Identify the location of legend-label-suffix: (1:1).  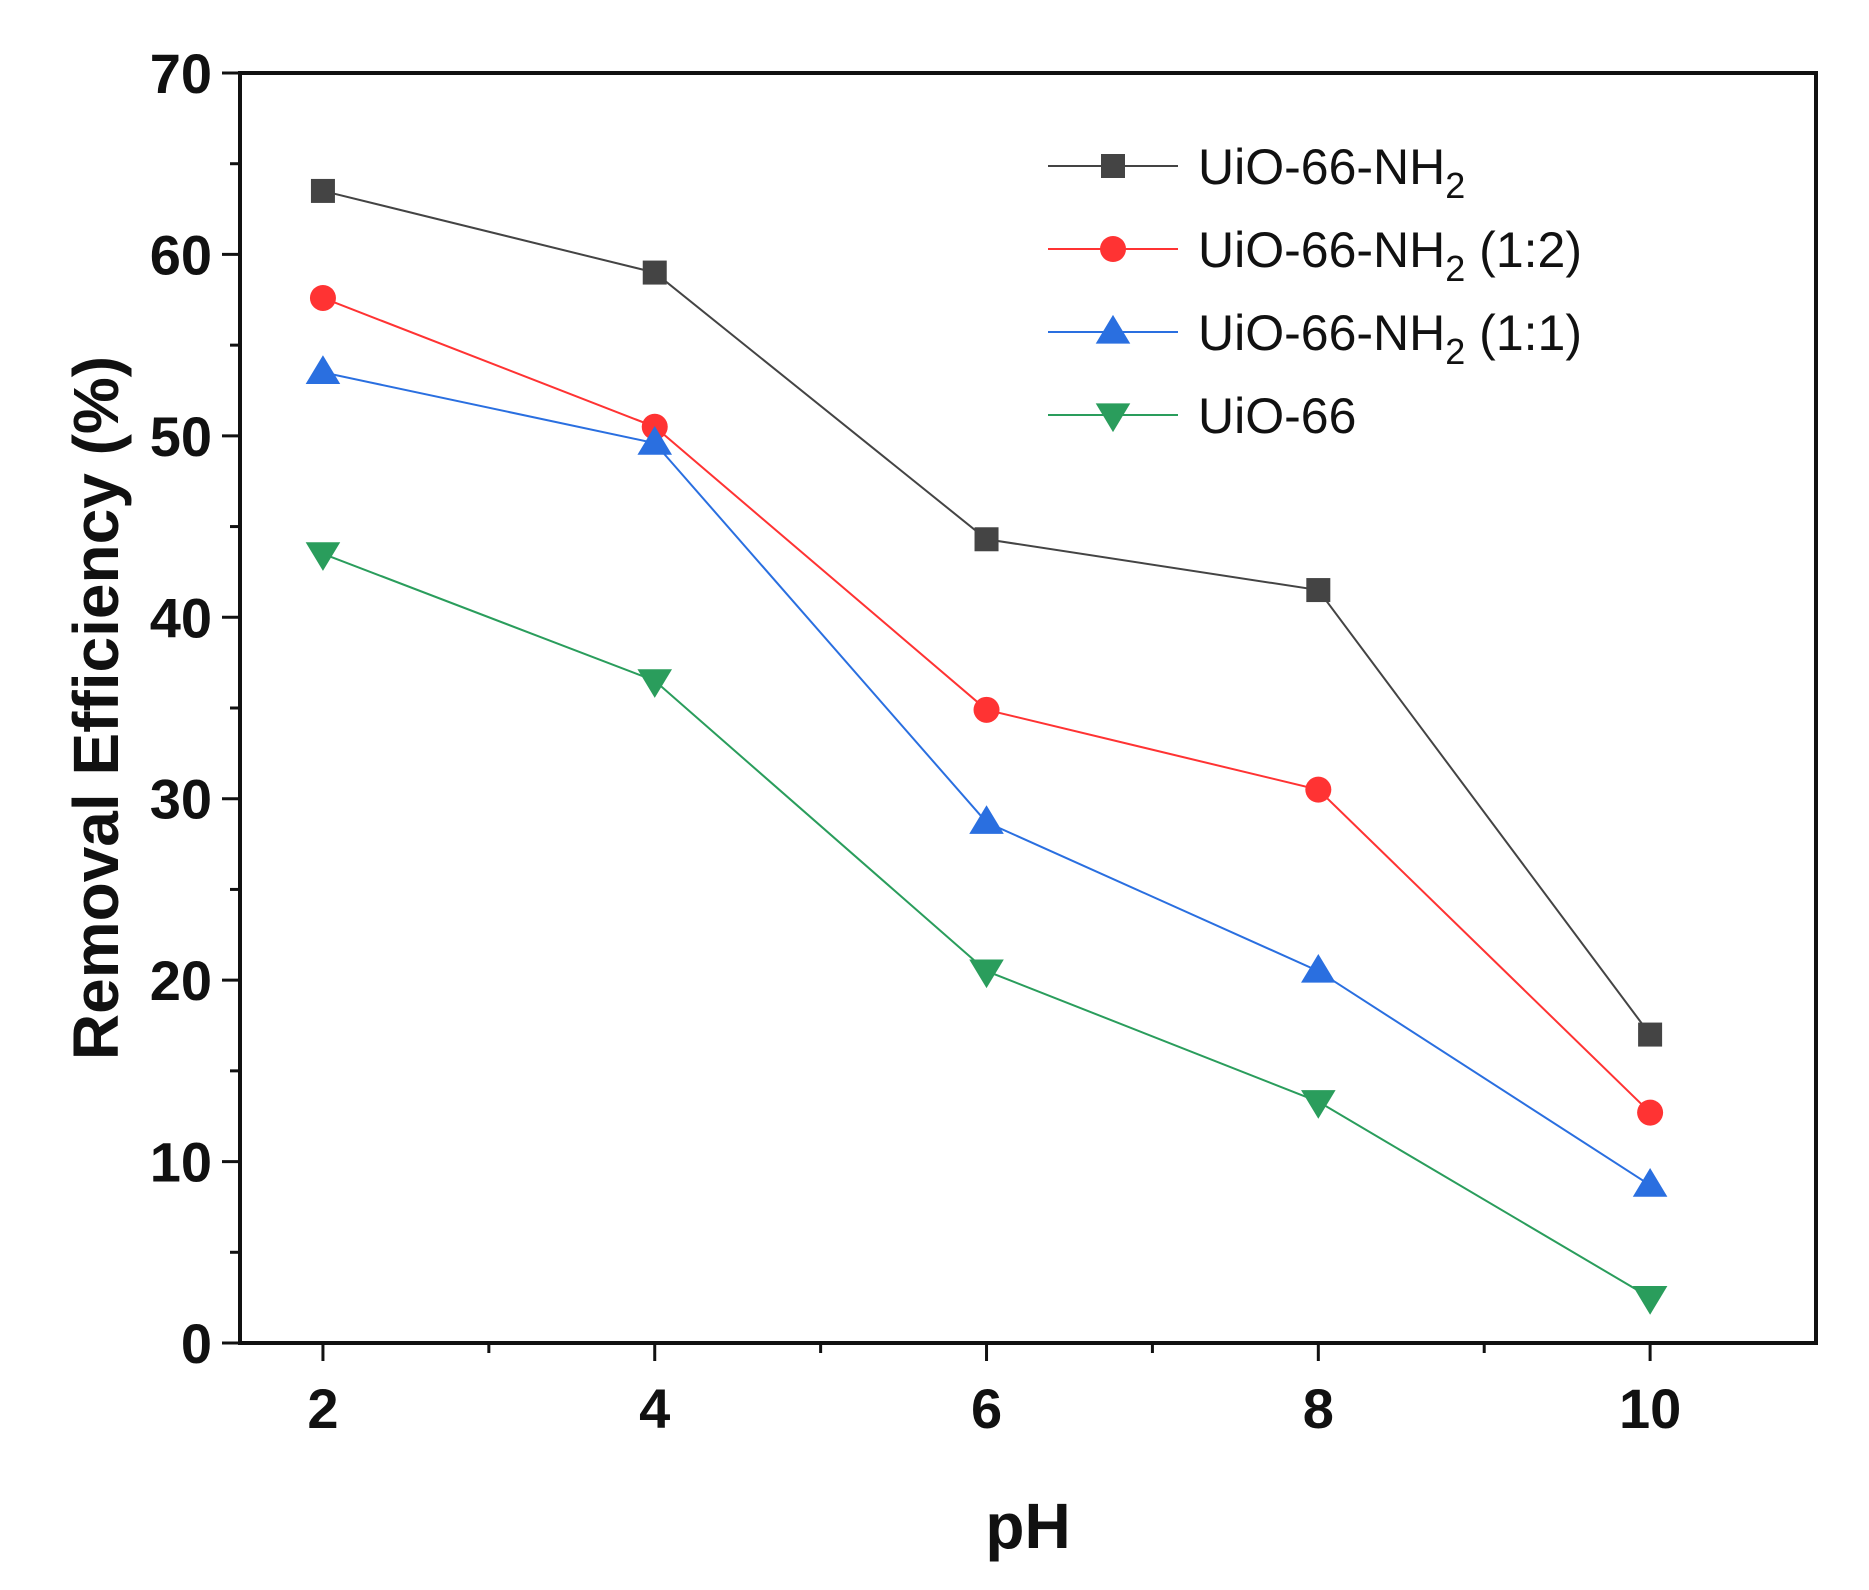
(1523, 333).